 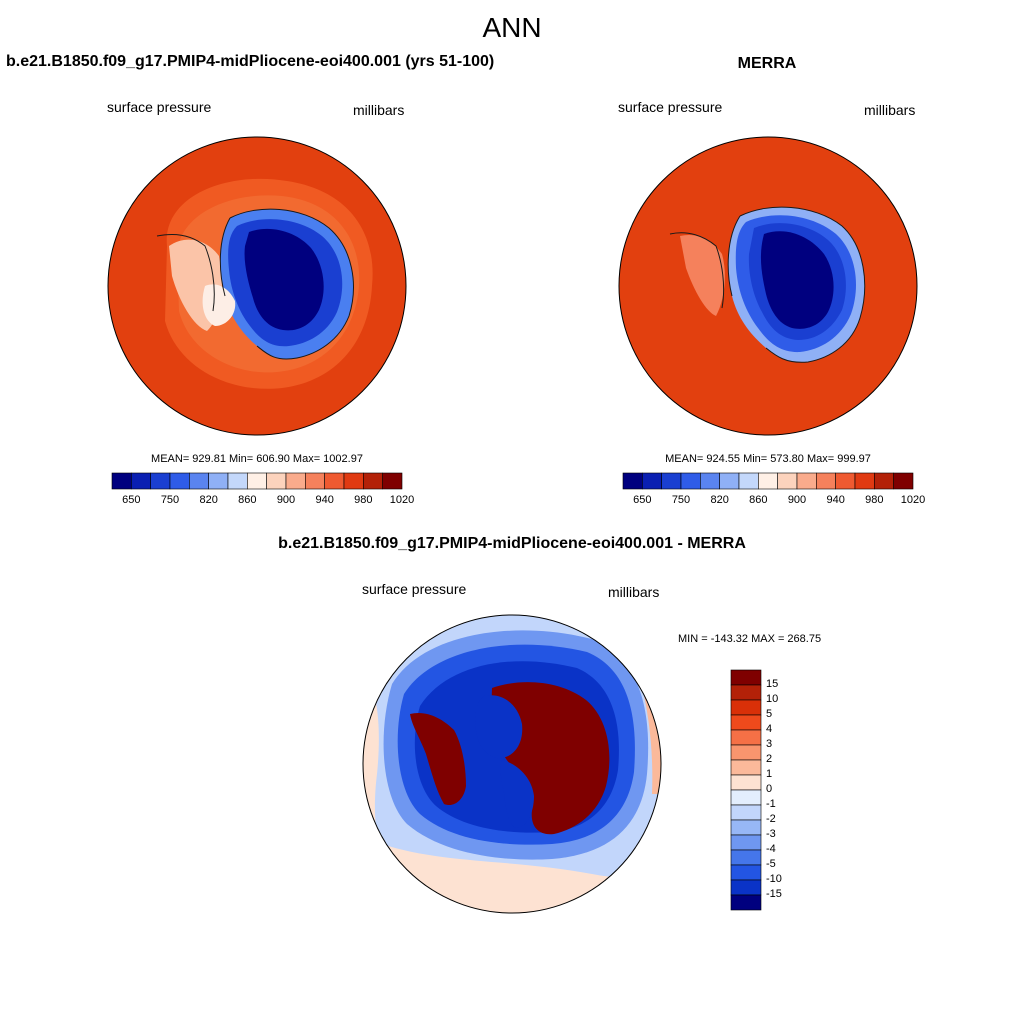 What do you see at coordinates (758, 500) in the screenshot?
I see `colorbar-tick-label: 860` at bounding box center [758, 500].